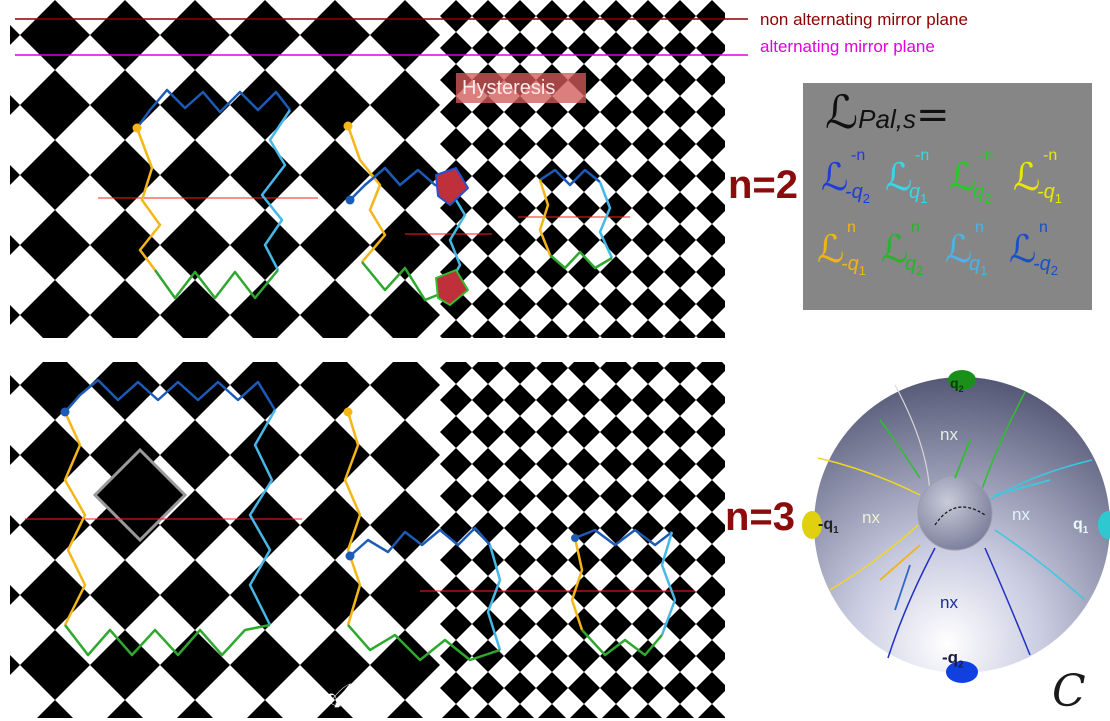 This screenshot has width=1110, height=721. What do you see at coordinates (763, 185) in the screenshot?
I see `n2-label: n=2` at bounding box center [763, 185].